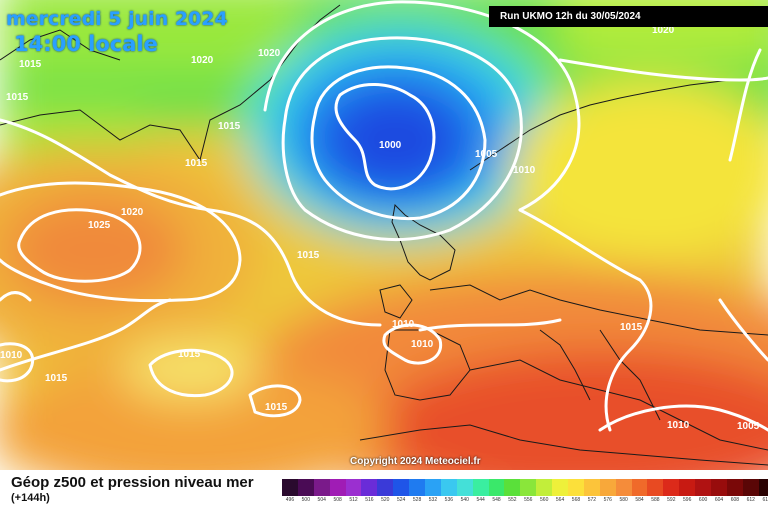 The image size is (768, 512). Describe the element at coordinates (321, 491) in the screenshot. I see `scale-swatch: 504` at that location.